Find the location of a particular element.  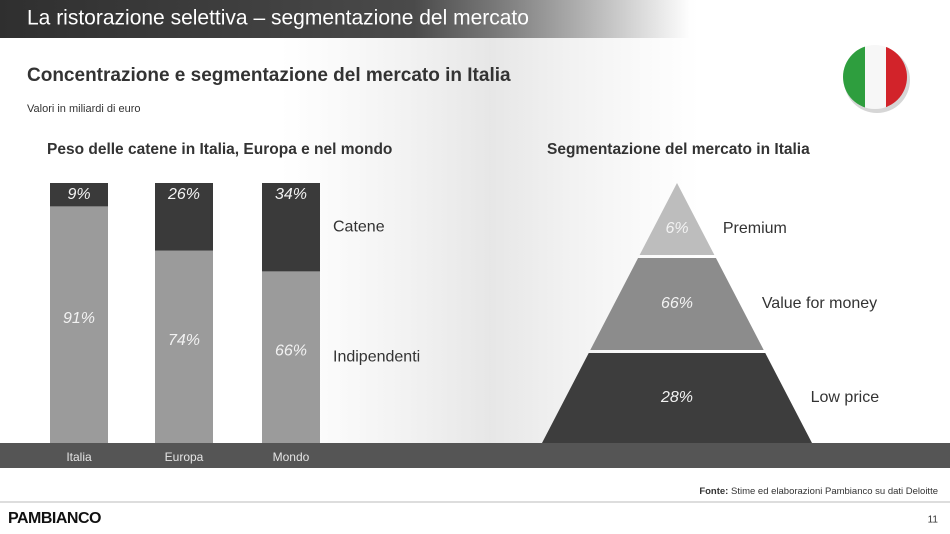

legend-label: Catene is located at coordinates (359, 226).